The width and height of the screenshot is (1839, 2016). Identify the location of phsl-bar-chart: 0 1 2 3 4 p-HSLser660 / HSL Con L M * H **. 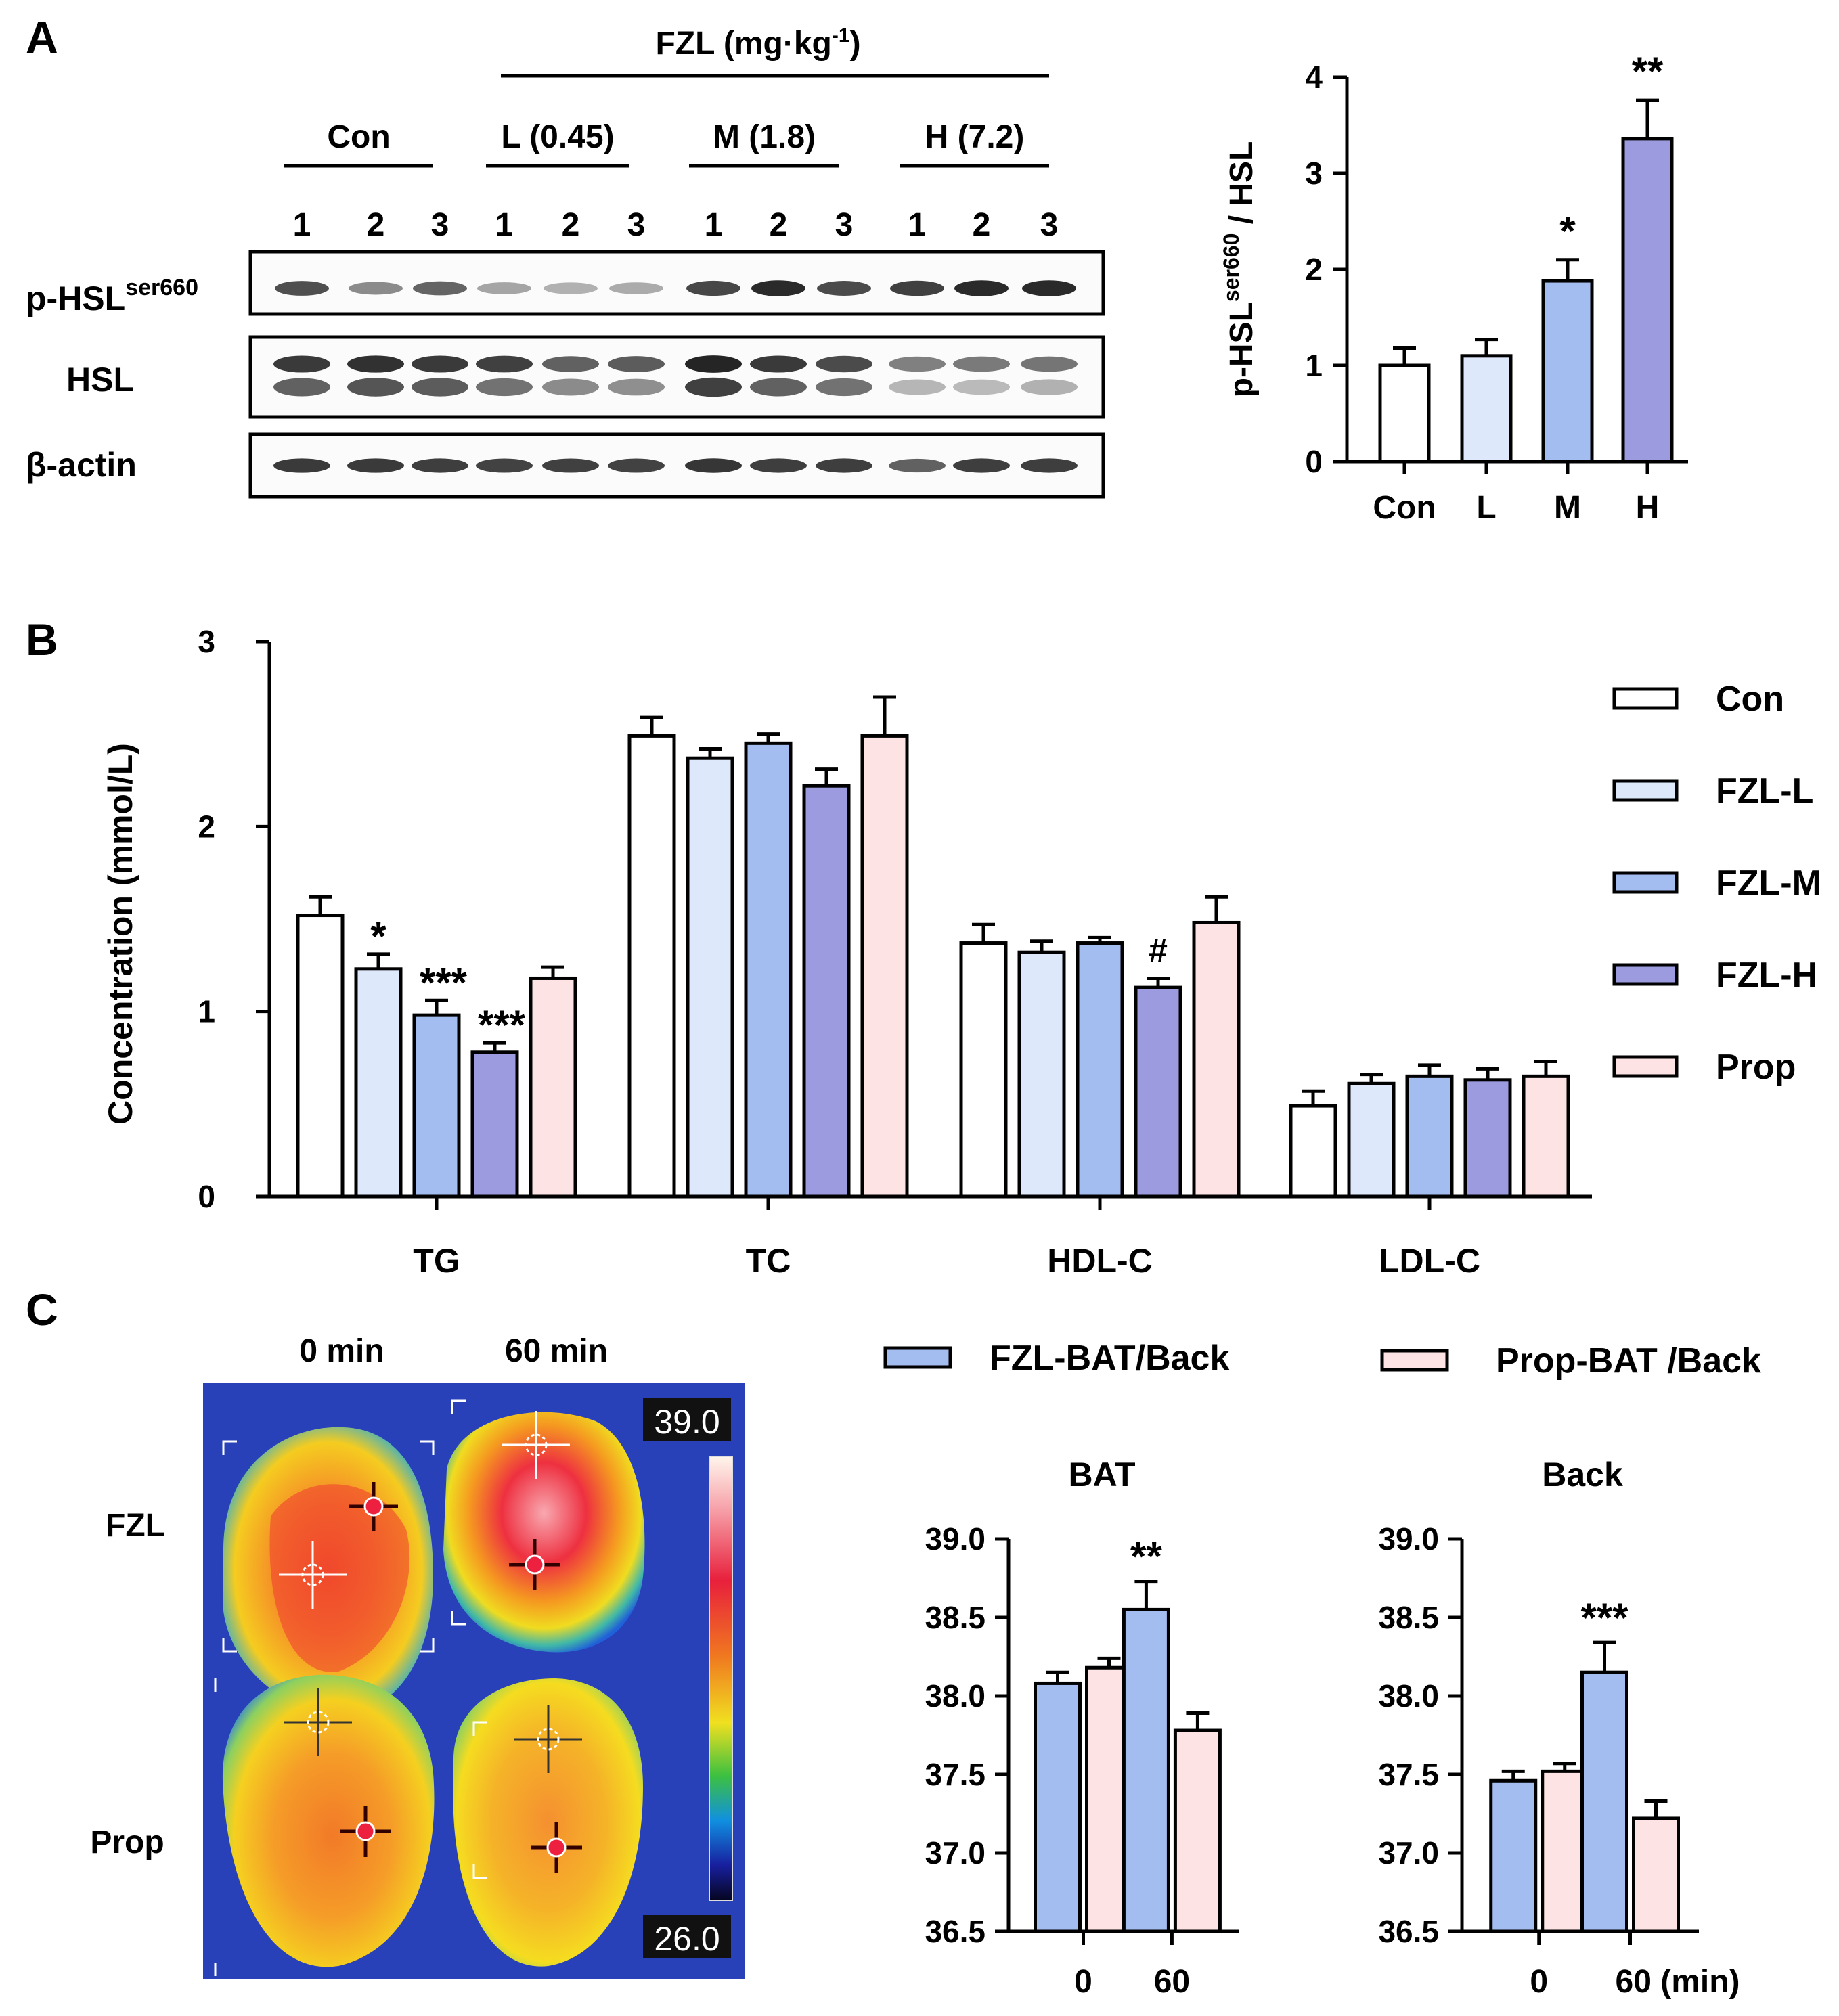
(1454, 287).